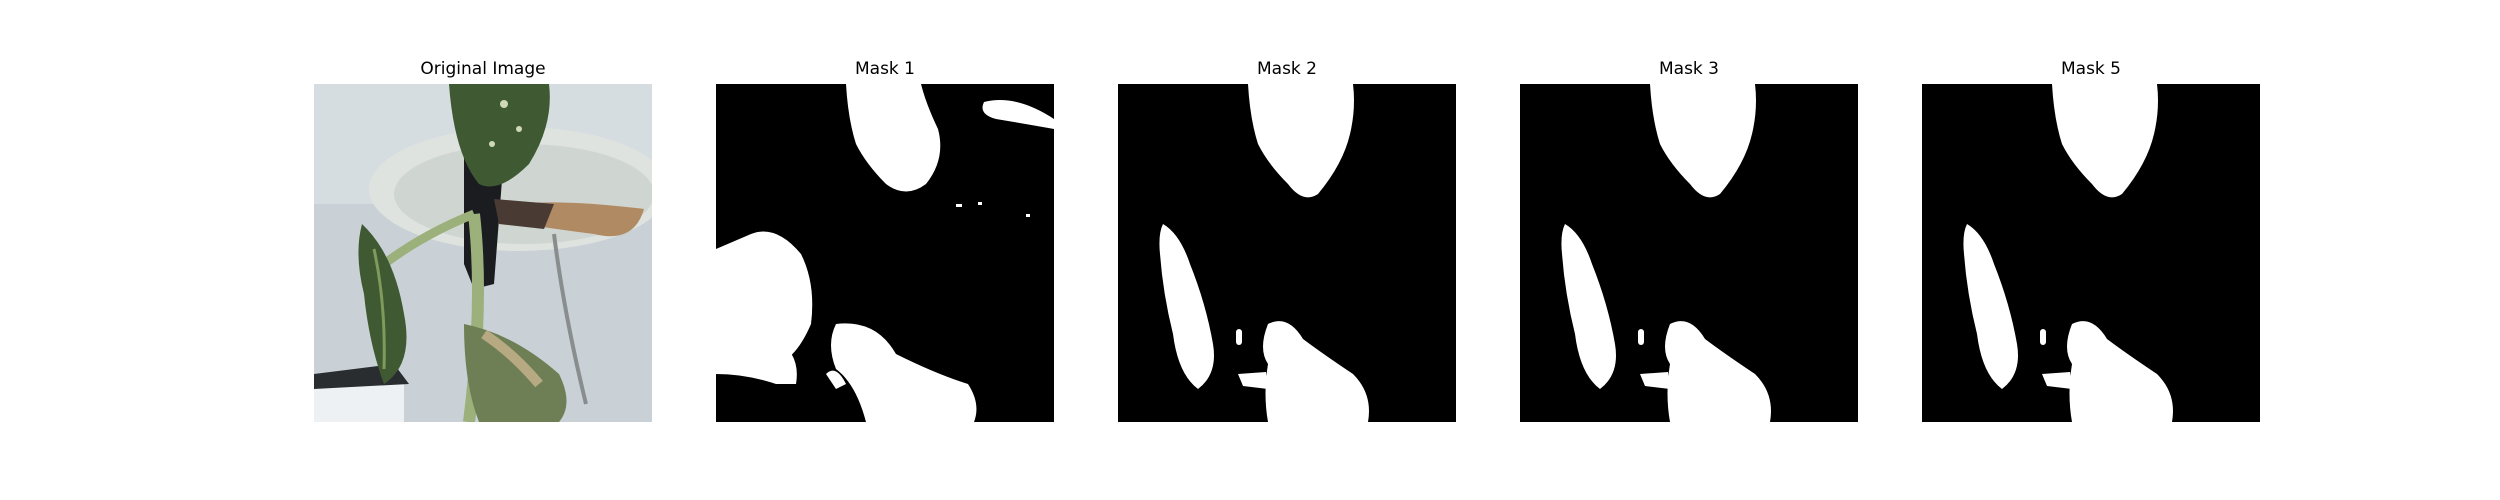 The width and height of the screenshot is (2500, 500). Describe the element at coordinates (1287, 253) in the screenshot. I see `mask-2-image` at that location.